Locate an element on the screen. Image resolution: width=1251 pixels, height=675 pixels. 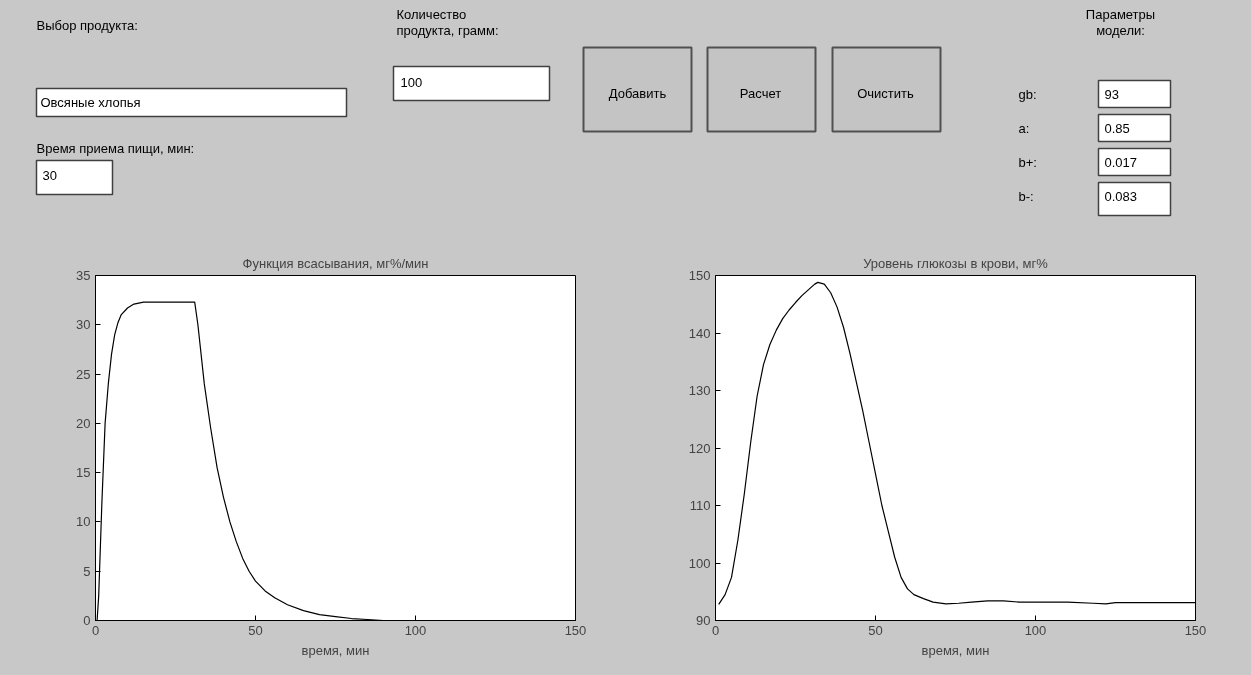
y-tick-label: 15 is located at coordinates (83, 473).